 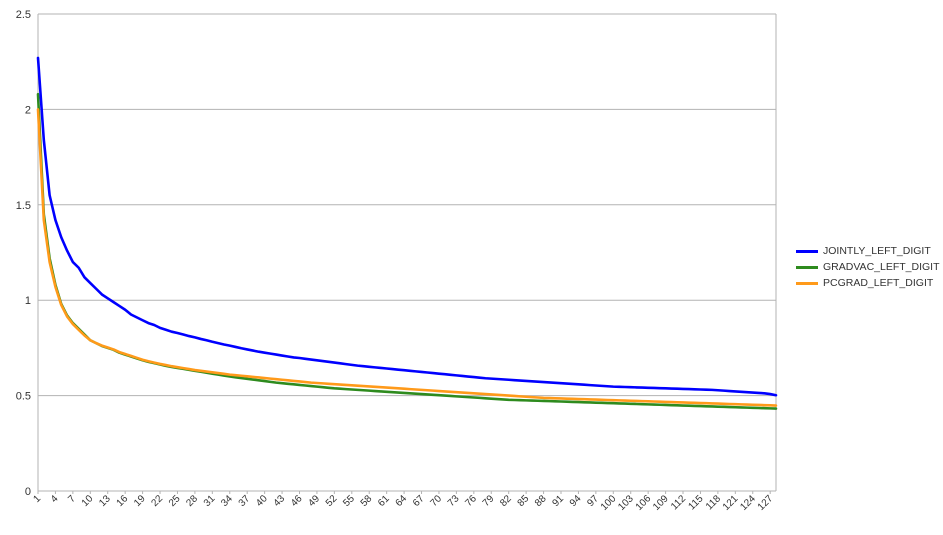 I want to click on x-tick-label: 64, so click(x=402, y=501).